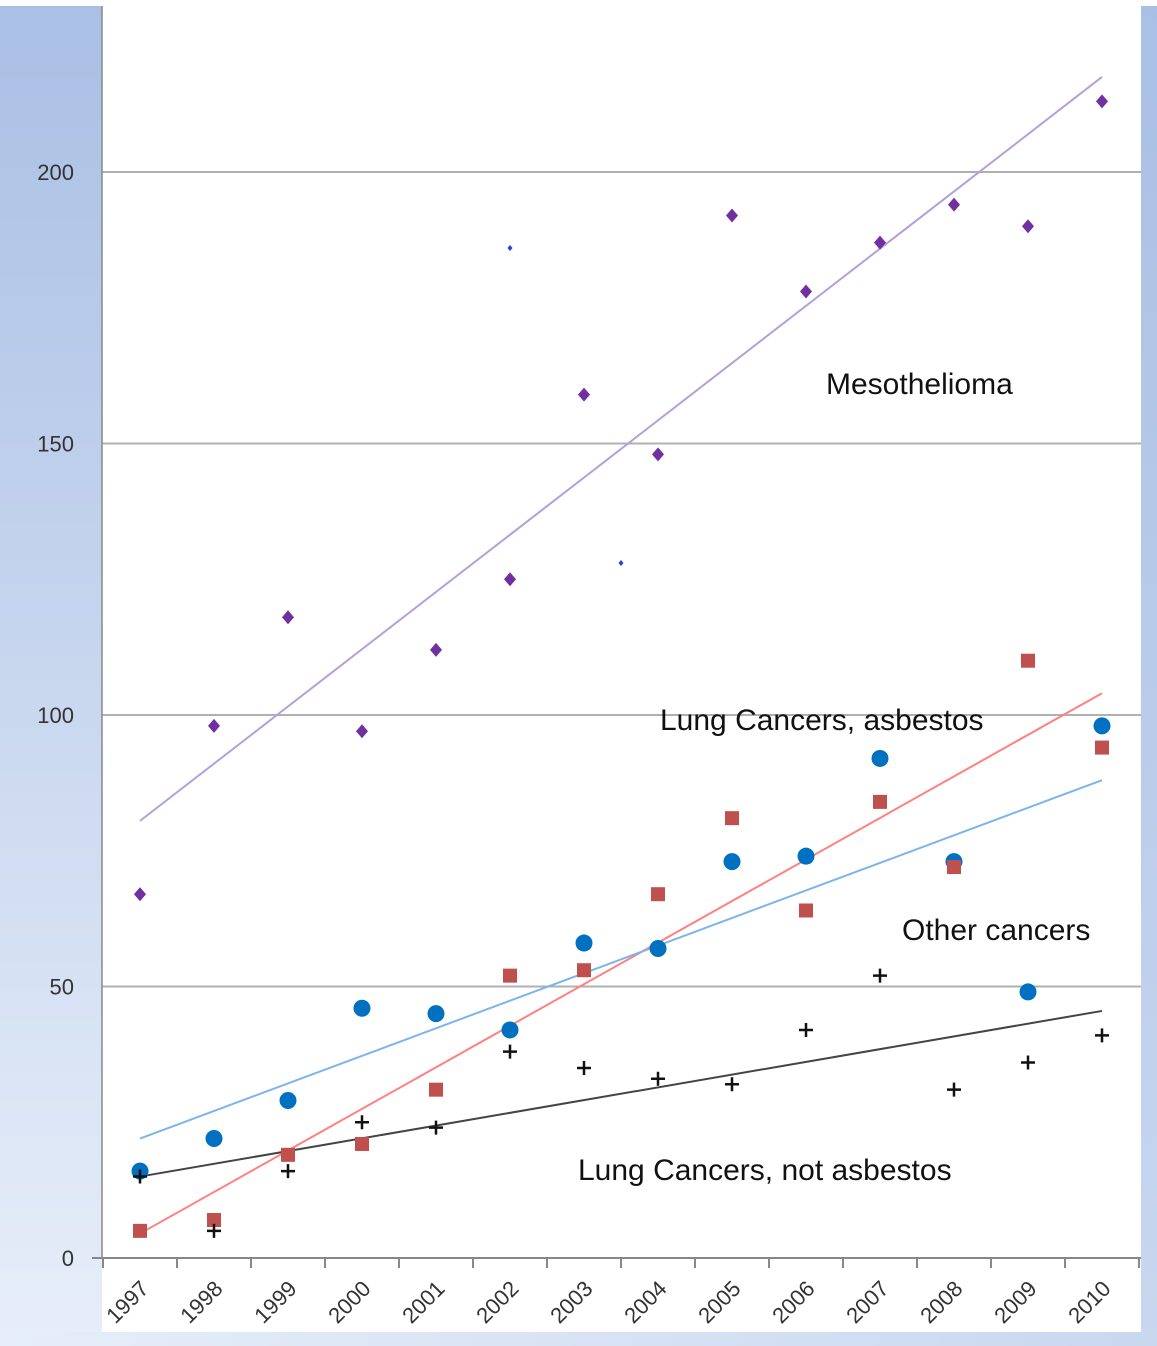 The width and height of the screenshot is (1157, 1346). I want to click on y-tick-label: 200, so click(55, 172).